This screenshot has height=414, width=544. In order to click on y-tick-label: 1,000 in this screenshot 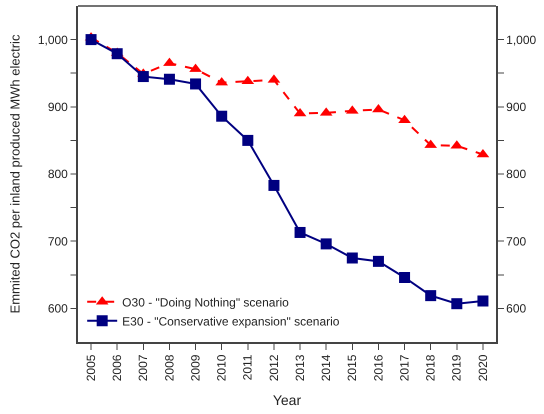, I will do `click(53, 39)`.